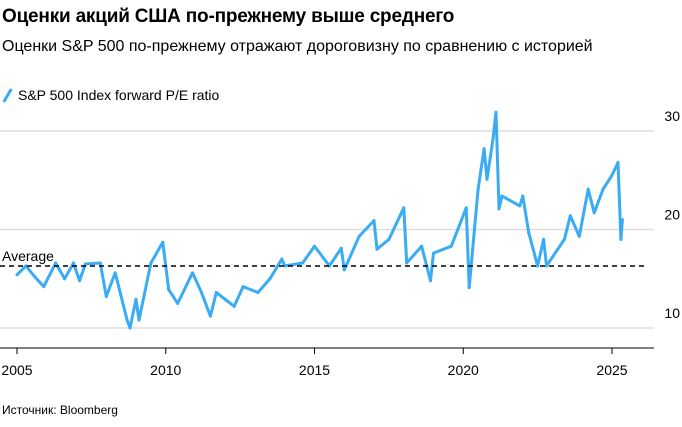 Image resolution: width=682 pixels, height=427 pixels. What do you see at coordinates (165, 370) in the screenshot?
I see `x-tick-label: 2010` at bounding box center [165, 370].